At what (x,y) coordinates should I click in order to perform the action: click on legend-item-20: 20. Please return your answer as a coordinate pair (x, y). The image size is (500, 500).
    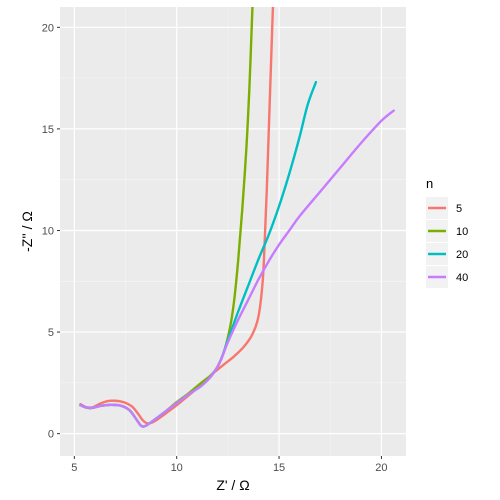
    Looking at the image, I should click on (447, 254).